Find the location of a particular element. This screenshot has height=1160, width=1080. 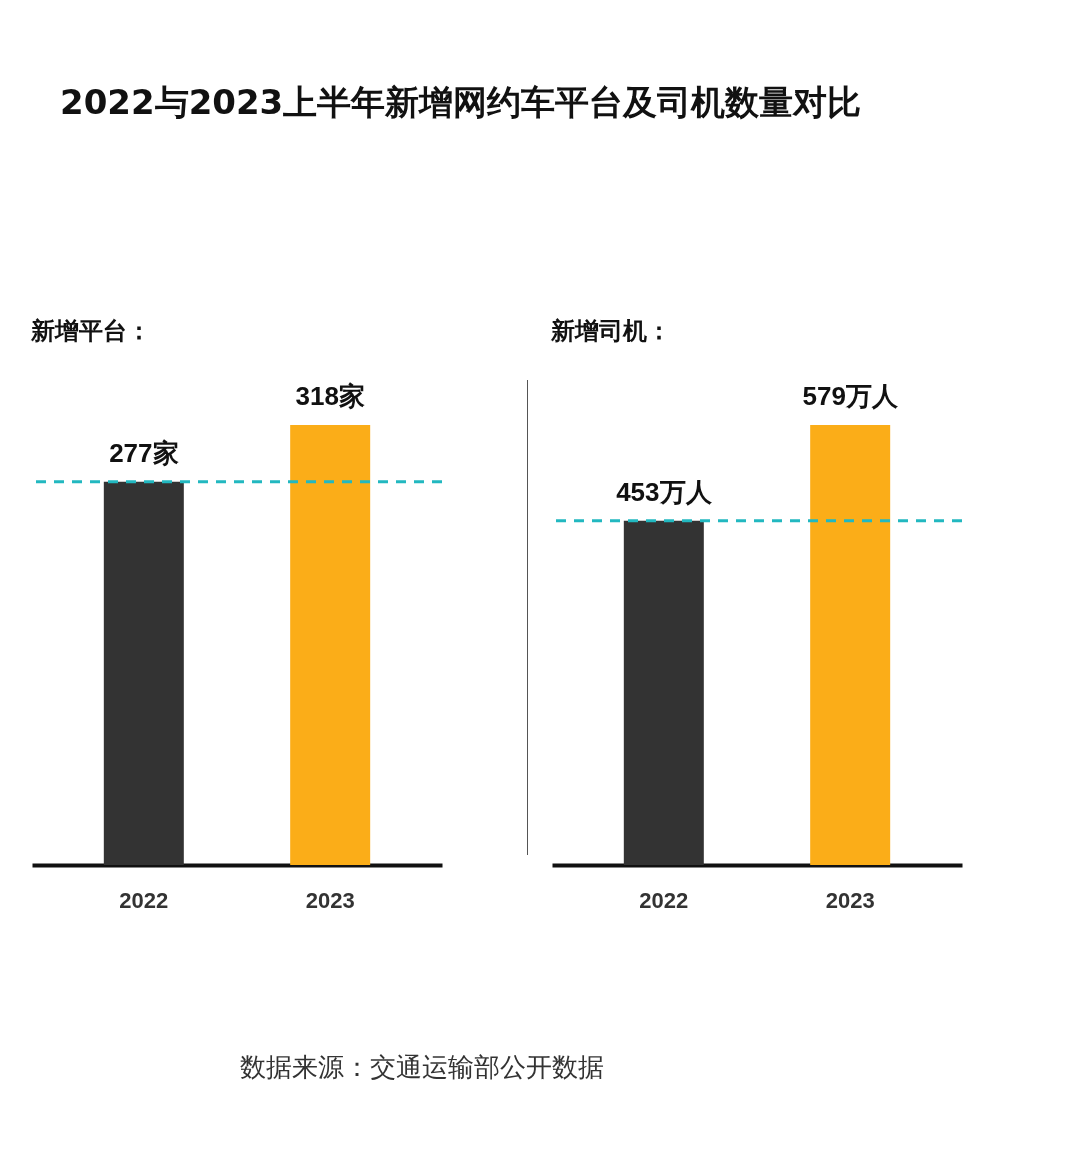

source-note: 数据来源：交通运输部公开数据 is located at coordinates (422, 1067).